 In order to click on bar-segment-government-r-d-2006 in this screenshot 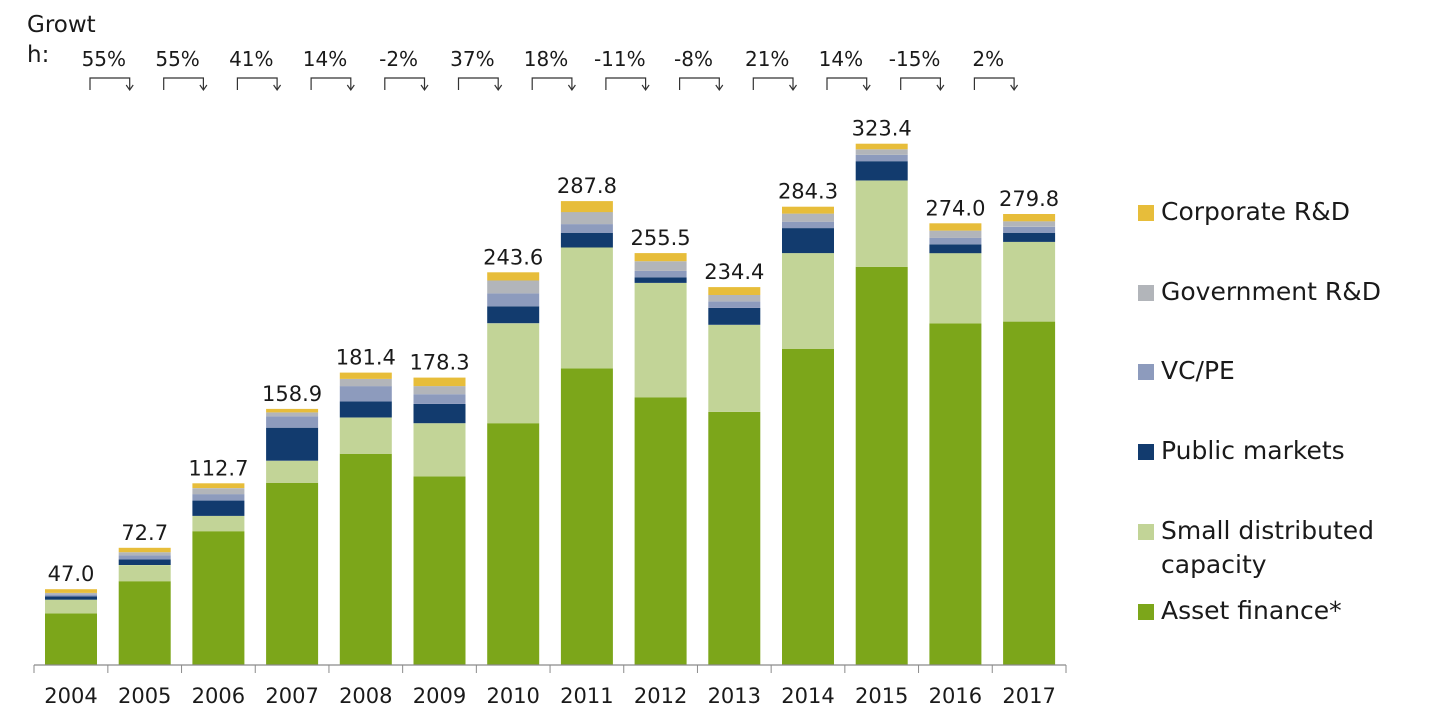, I will do `click(218, 491)`.